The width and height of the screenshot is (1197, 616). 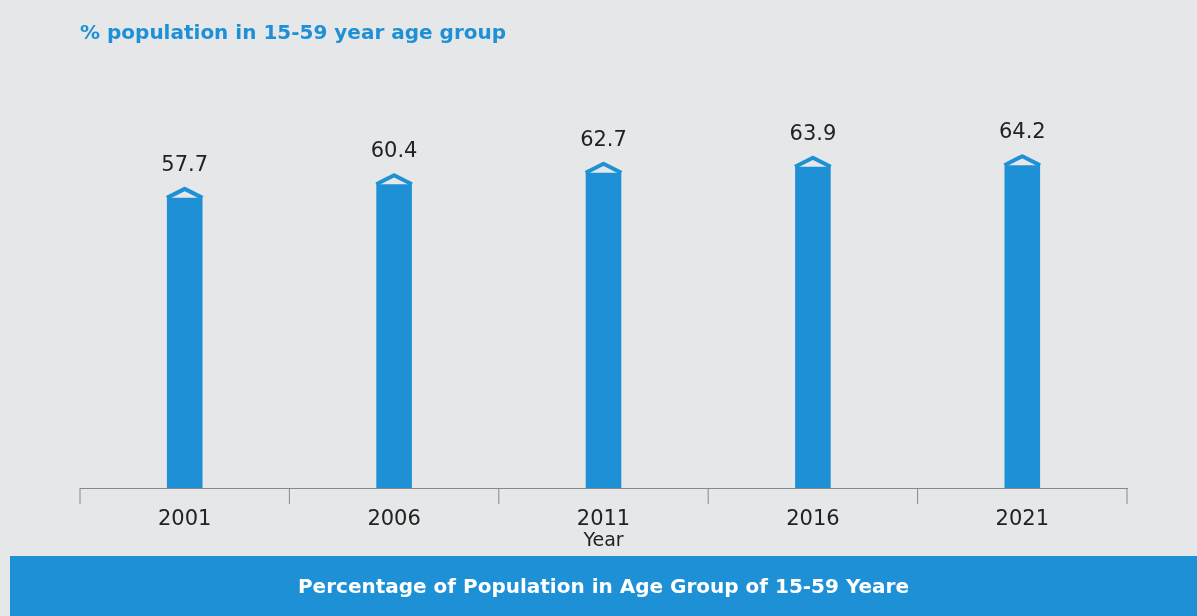 I want to click on x-tick-label: 2016, so click(x=813, y=518).